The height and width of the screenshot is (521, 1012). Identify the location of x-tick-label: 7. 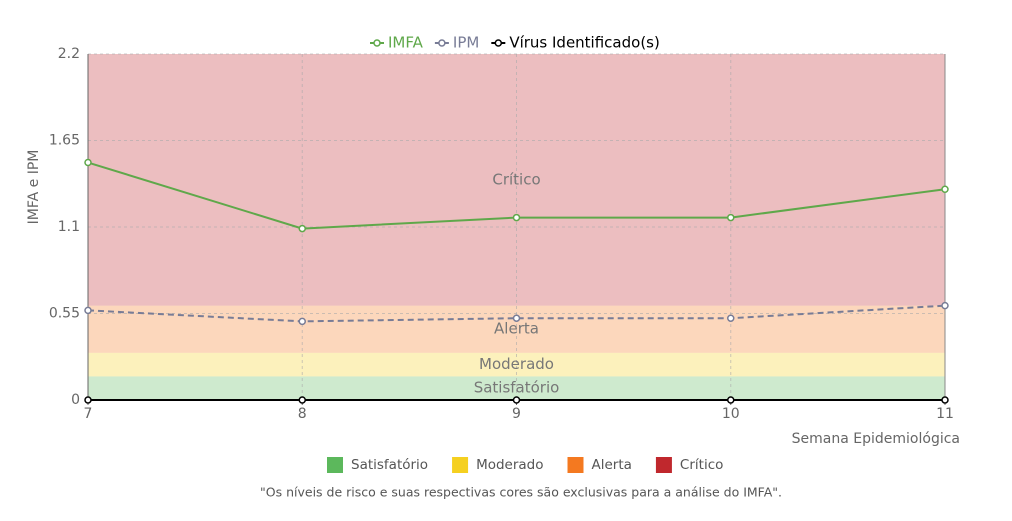
(88, 414).